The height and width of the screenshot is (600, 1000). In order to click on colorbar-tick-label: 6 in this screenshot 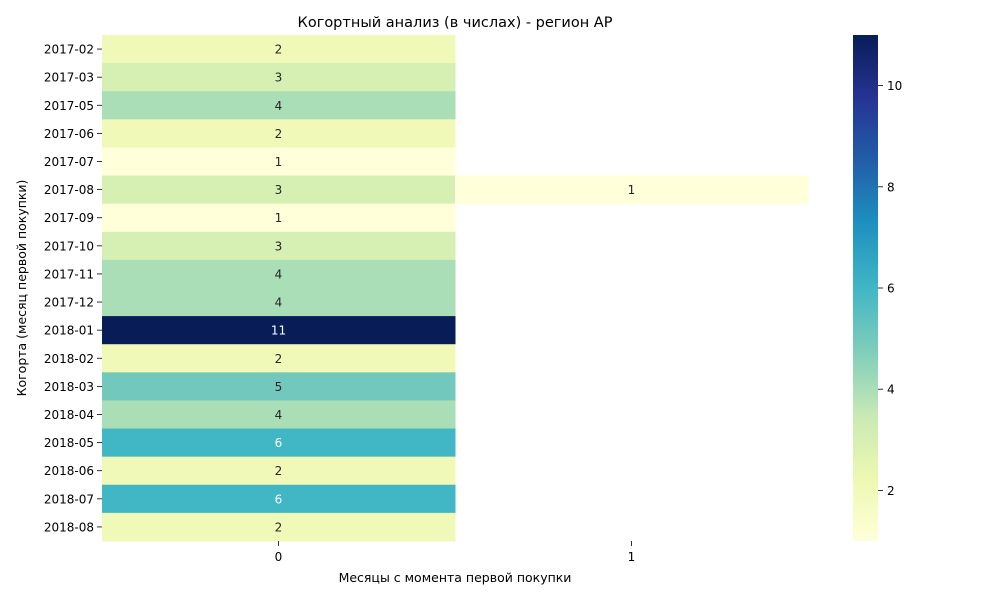, I will do `click(891, 289)`.